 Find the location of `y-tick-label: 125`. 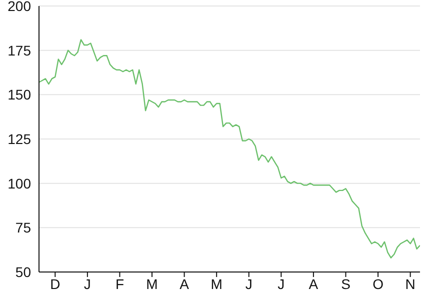

y-tick-label: 125 is located at coordinates (20, 138).